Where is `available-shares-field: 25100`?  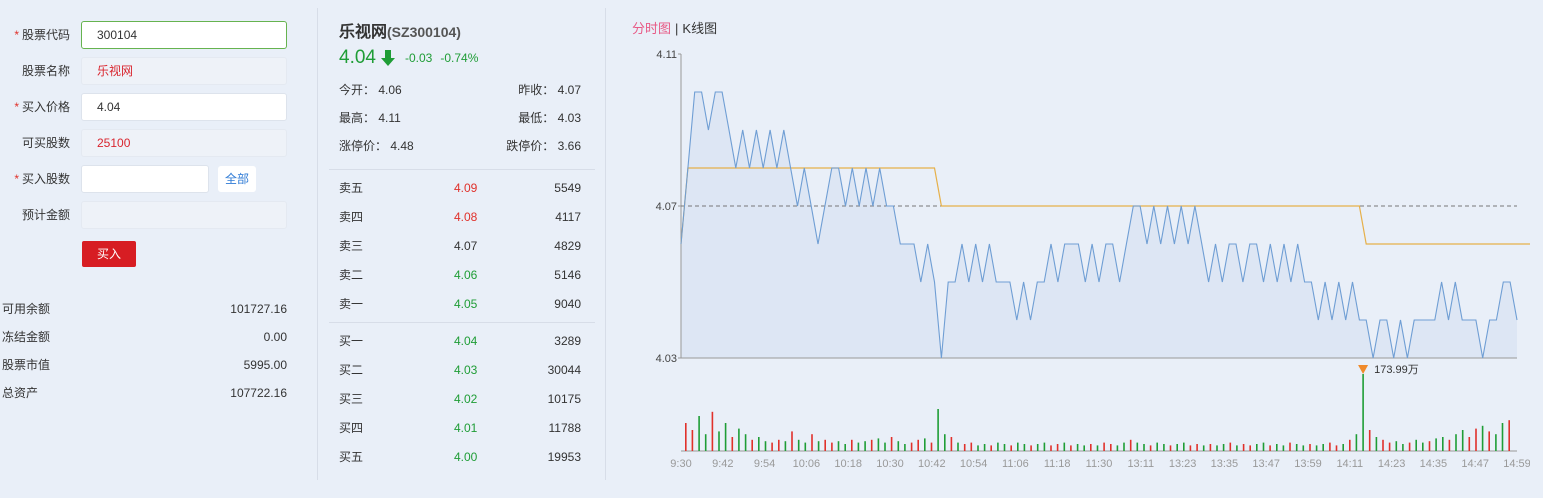 available-shares-field: 25100 is located at coordinates (184, 143).